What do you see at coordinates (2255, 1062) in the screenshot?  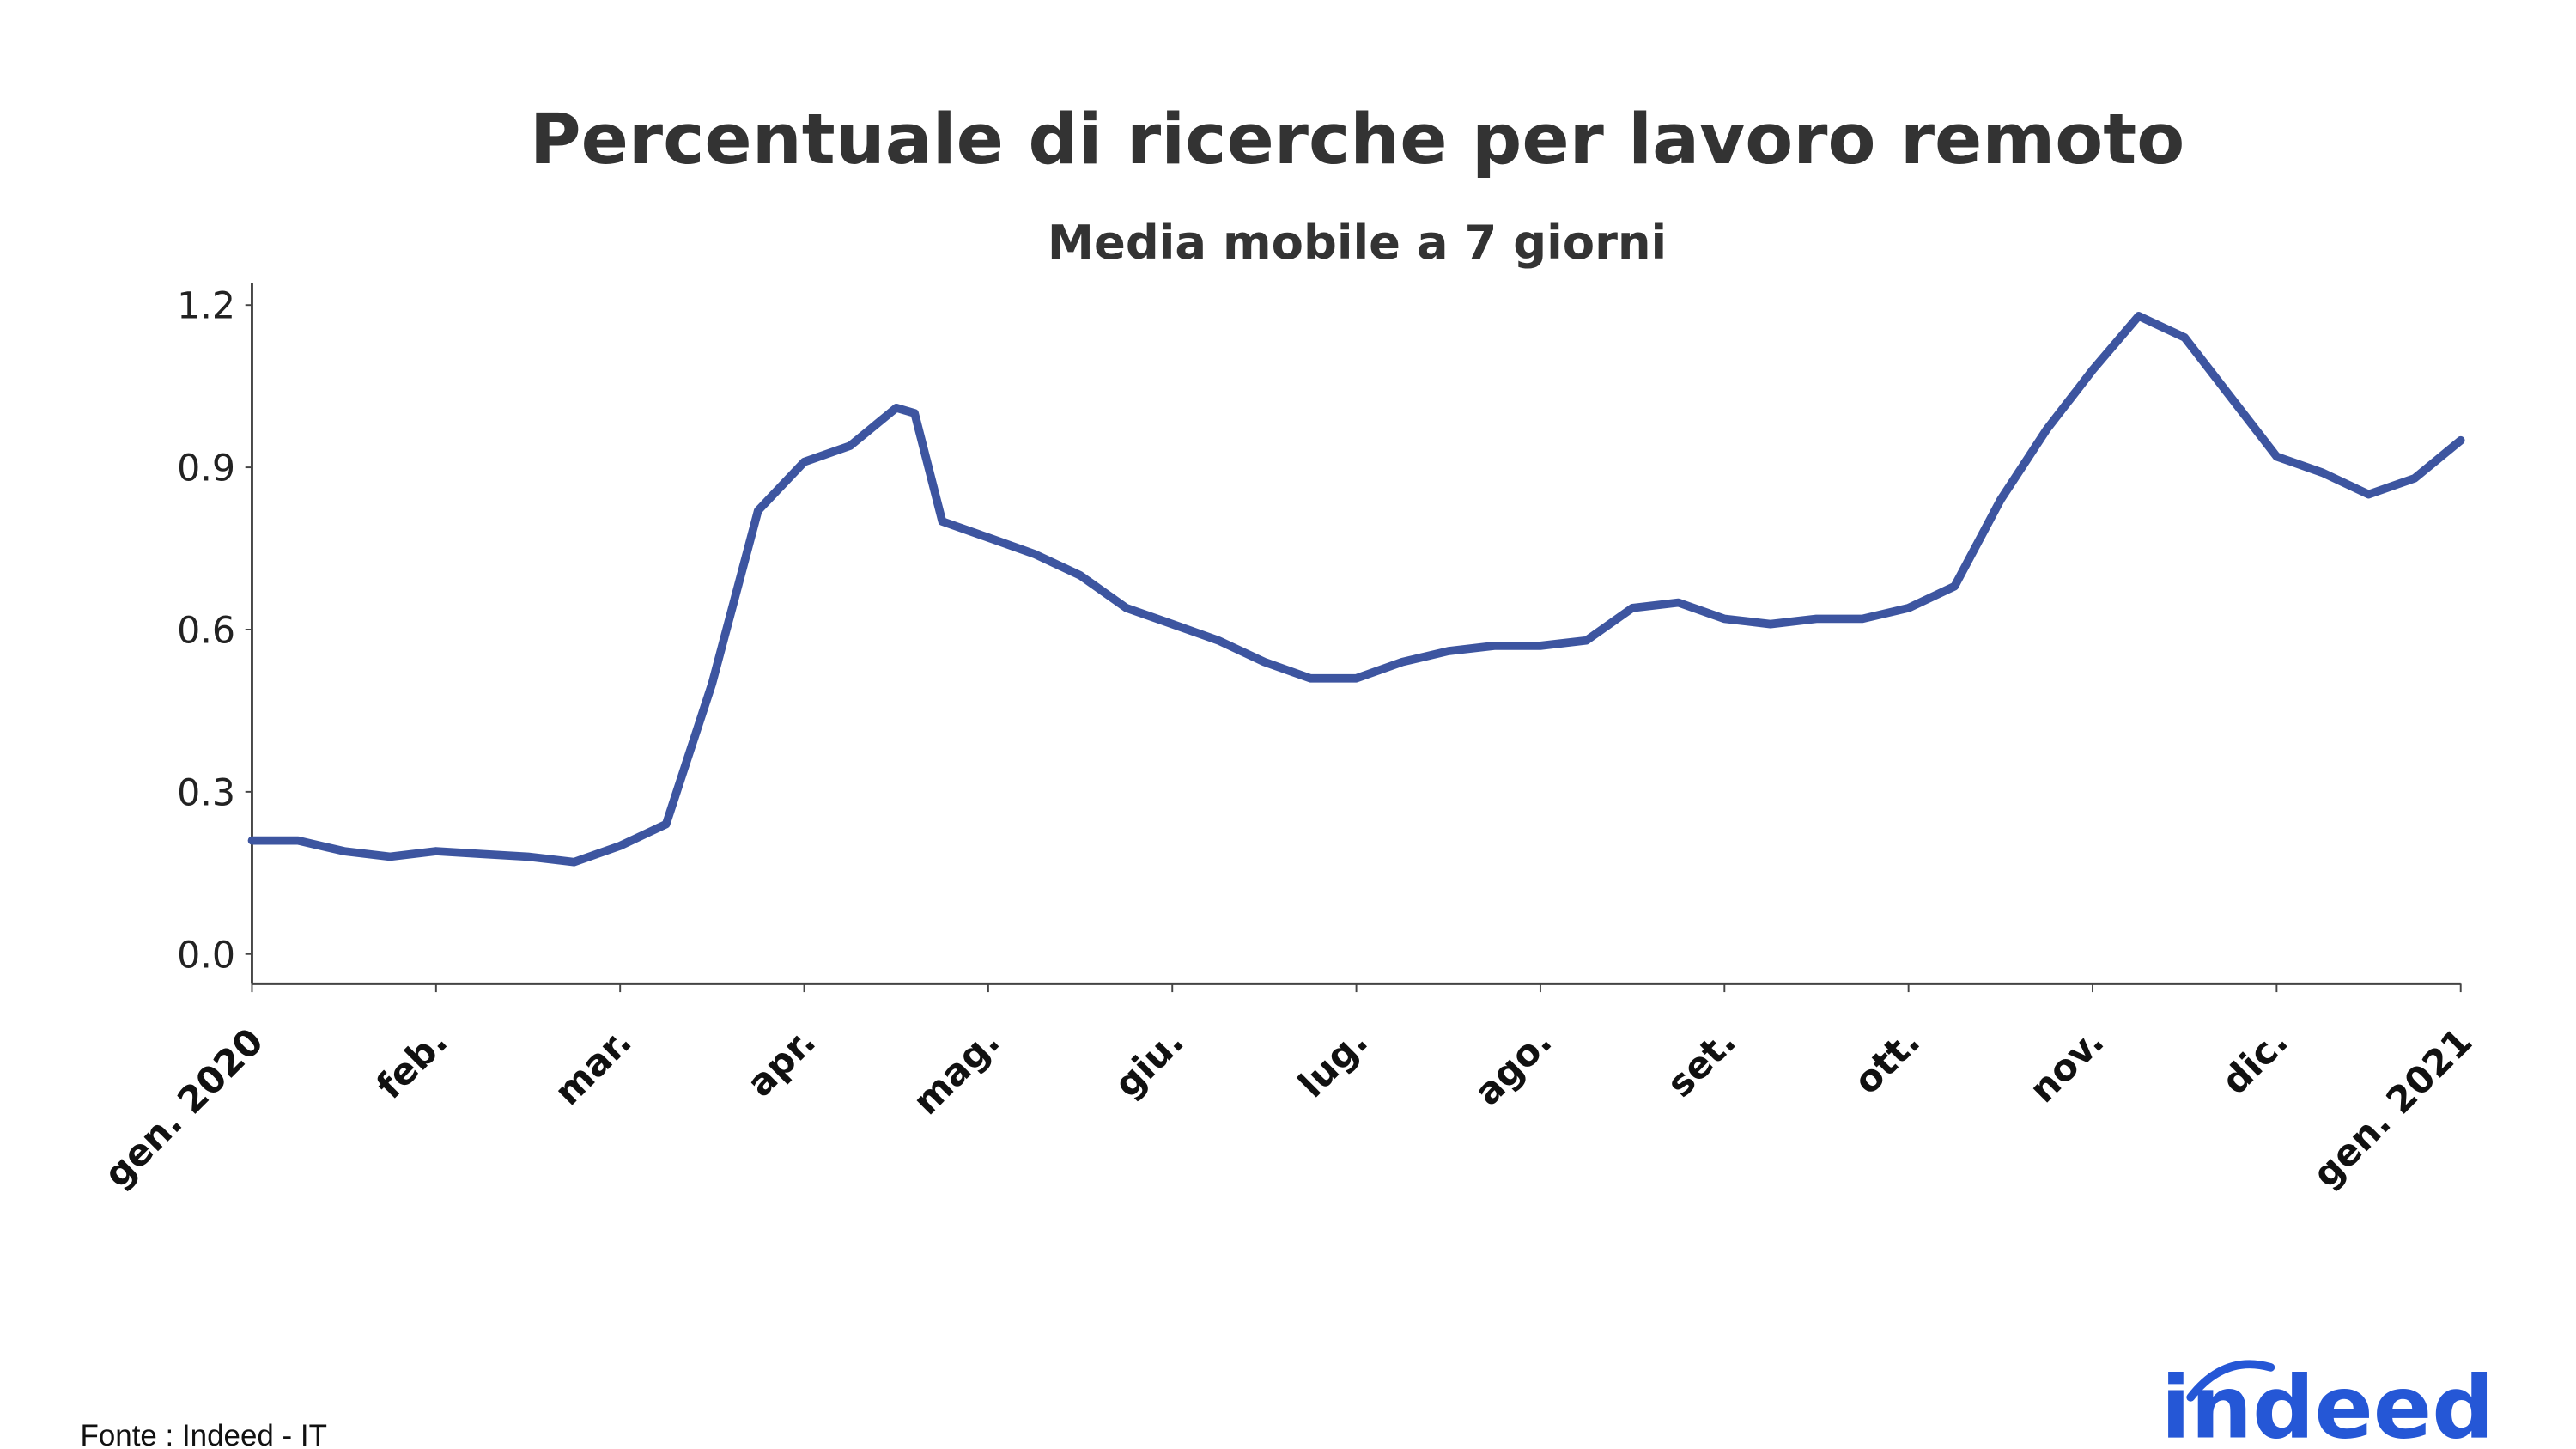 I see `x-tick-label: dic.` at bounding box center [2255, 1062].